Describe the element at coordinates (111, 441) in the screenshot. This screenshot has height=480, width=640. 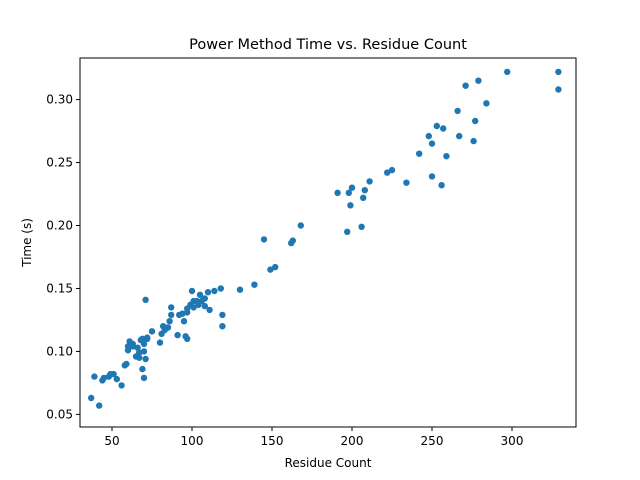
I see `x-tick-label: 50` at that location.